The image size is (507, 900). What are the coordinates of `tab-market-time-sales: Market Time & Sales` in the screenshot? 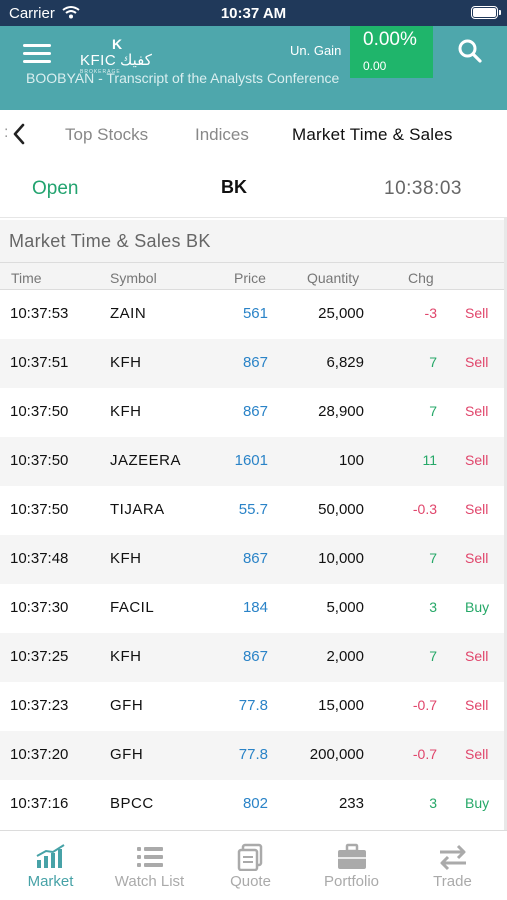 It's located at (372, 134).